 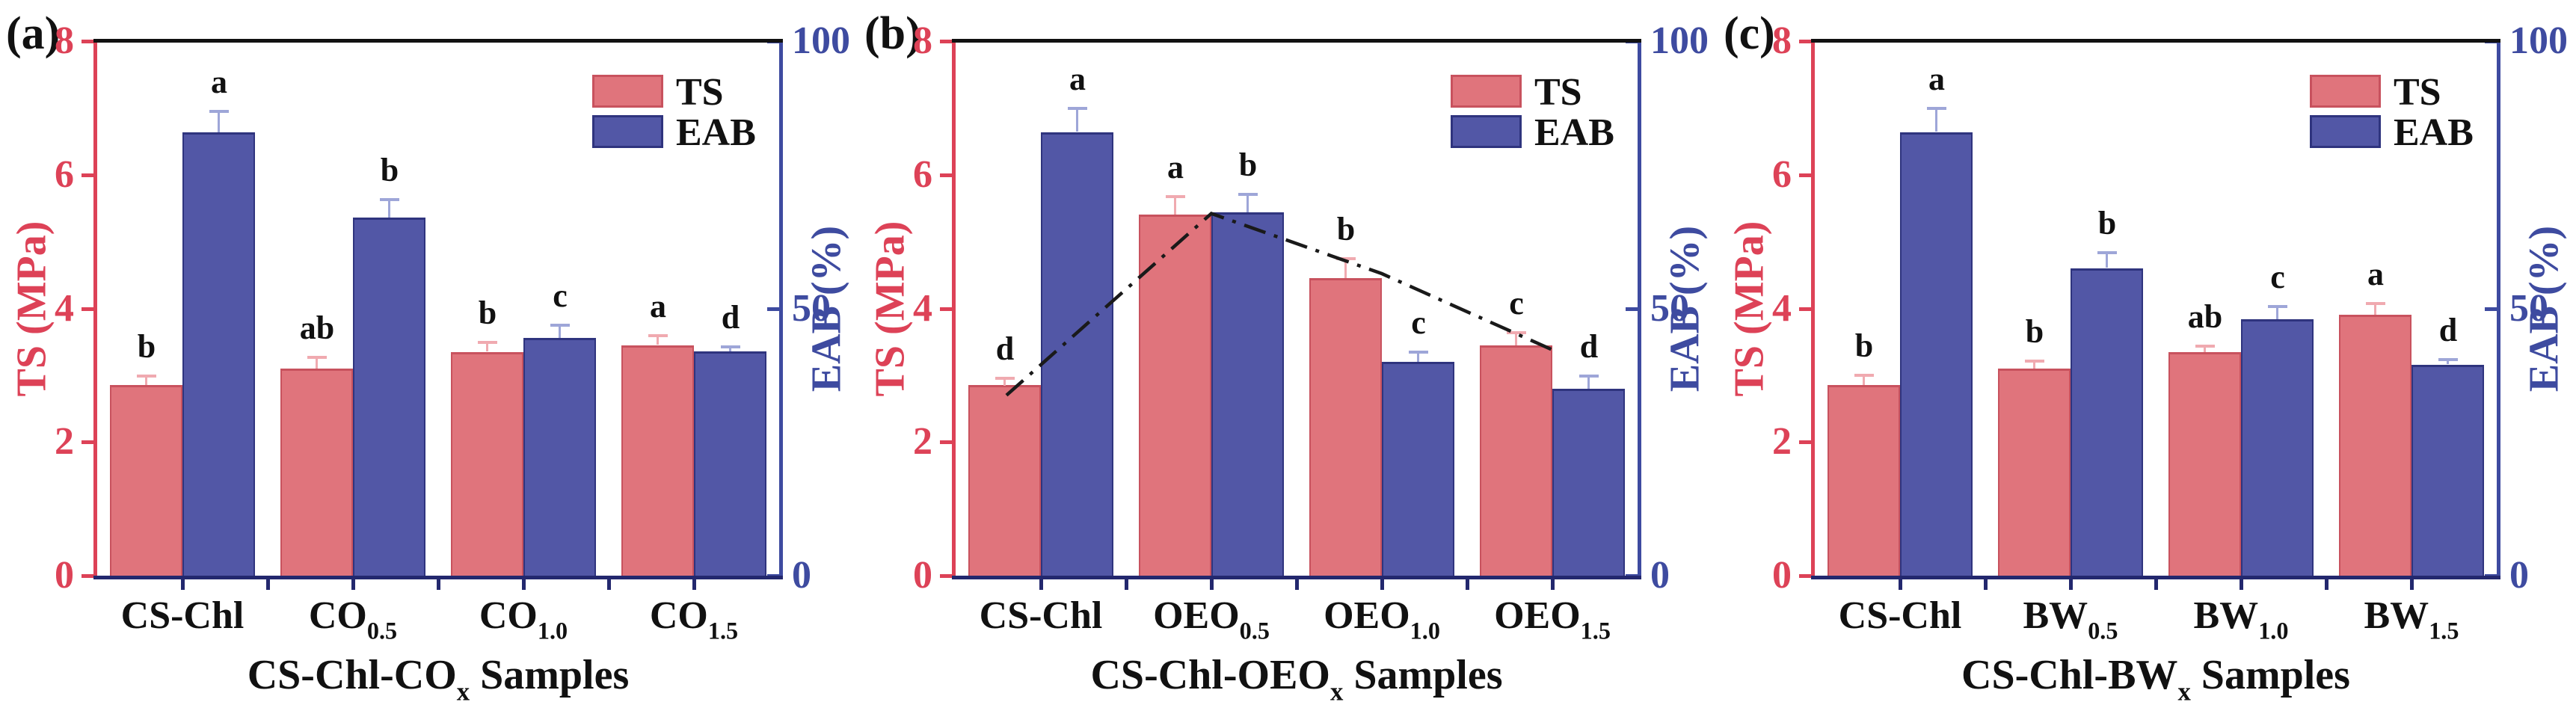 What do you see at coordinates (1425, 630) in the screenshot?
I see `category-label-subscript: 1.0` at bounding box center [1425, 630].